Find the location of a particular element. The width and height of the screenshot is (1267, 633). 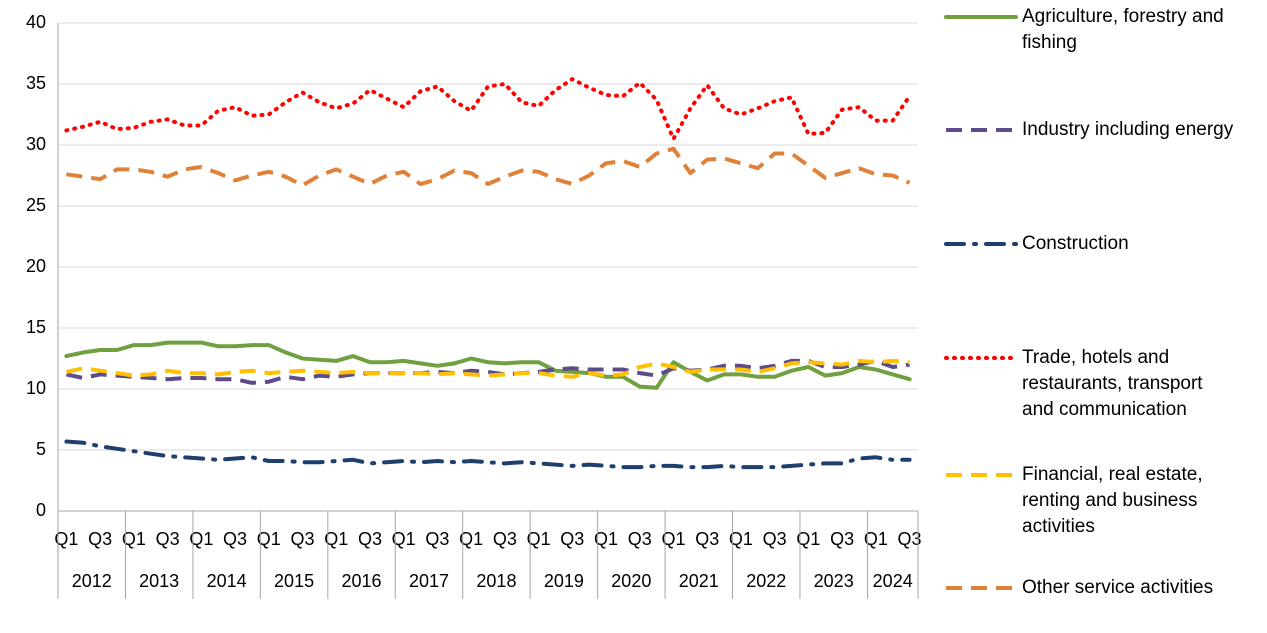

legend-item: Other service activities is located at coordinates (1100, 588).